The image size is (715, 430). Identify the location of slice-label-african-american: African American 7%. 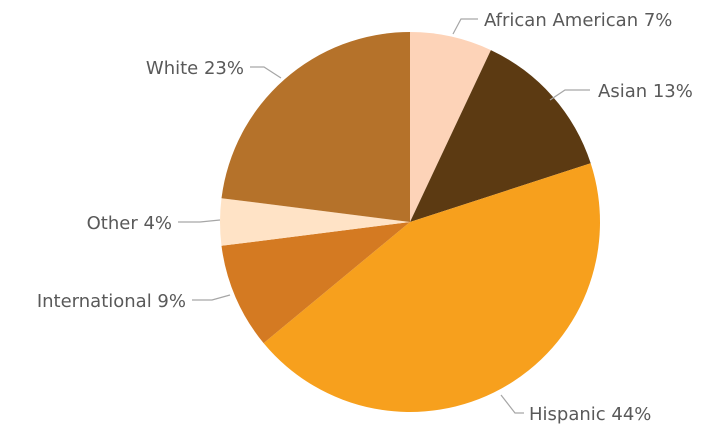
(578, 20).